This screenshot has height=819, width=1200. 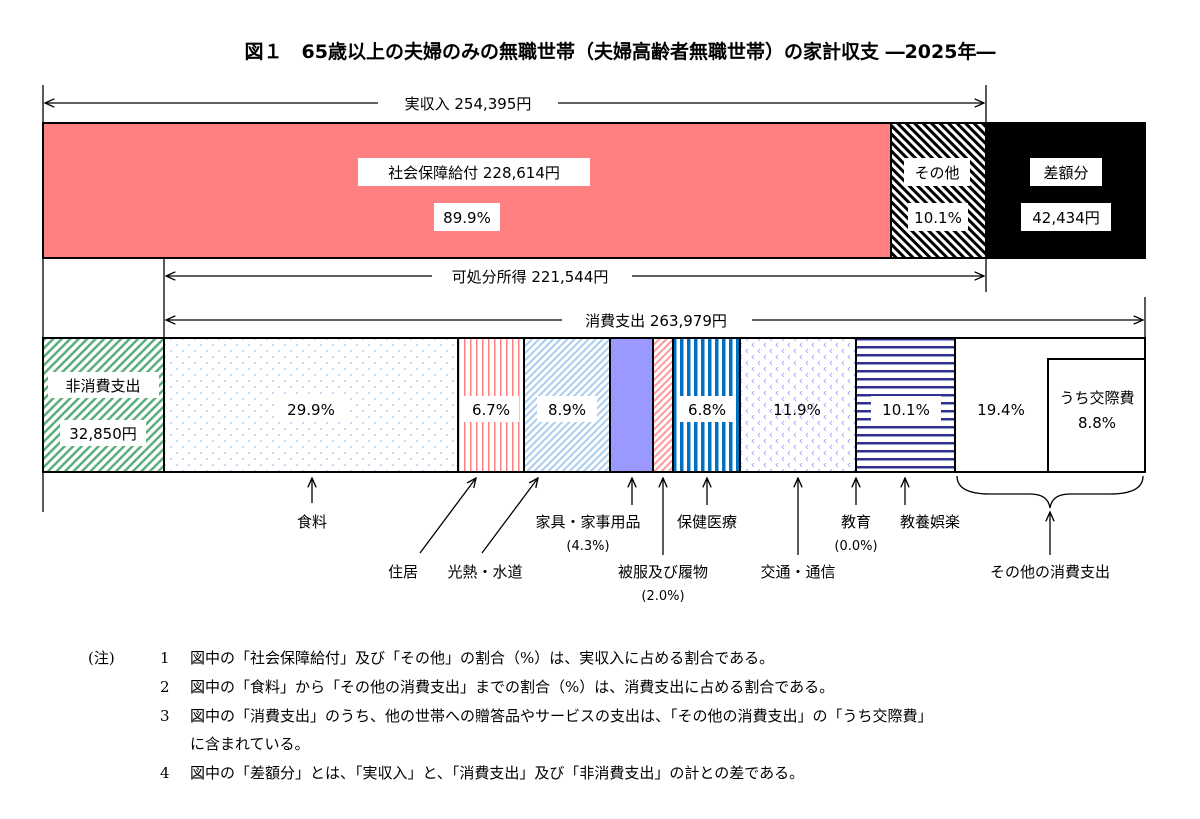 I want to click on social-expenses-box, so click(x=1096, y=415).